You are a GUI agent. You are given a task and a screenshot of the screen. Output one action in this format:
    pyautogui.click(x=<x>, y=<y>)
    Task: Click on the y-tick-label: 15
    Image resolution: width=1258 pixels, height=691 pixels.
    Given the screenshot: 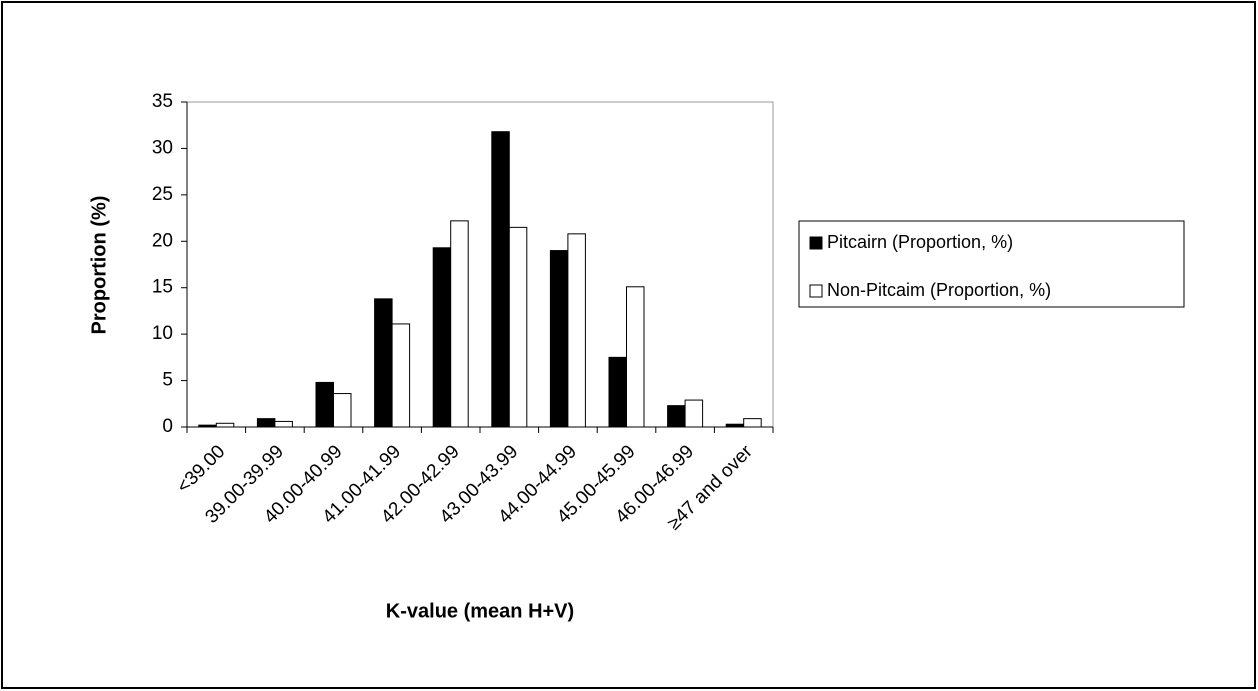 What is the action you would take?
    pyautogui.click(x=162, y=287)
    